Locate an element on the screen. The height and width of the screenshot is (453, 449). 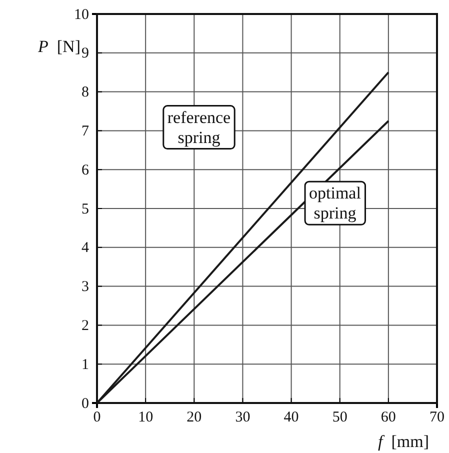
x-tick-label: 0 is located at coordinates (97, 418).